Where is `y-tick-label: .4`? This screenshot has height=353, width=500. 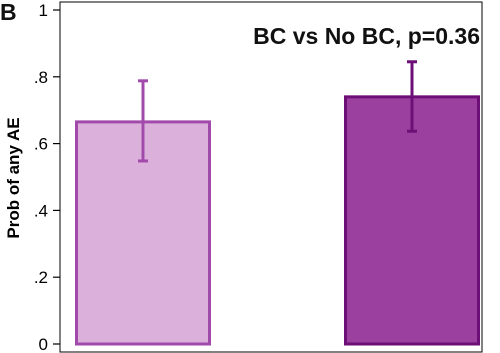
y-tick-label: .4 is located at coordinates (41, 210).